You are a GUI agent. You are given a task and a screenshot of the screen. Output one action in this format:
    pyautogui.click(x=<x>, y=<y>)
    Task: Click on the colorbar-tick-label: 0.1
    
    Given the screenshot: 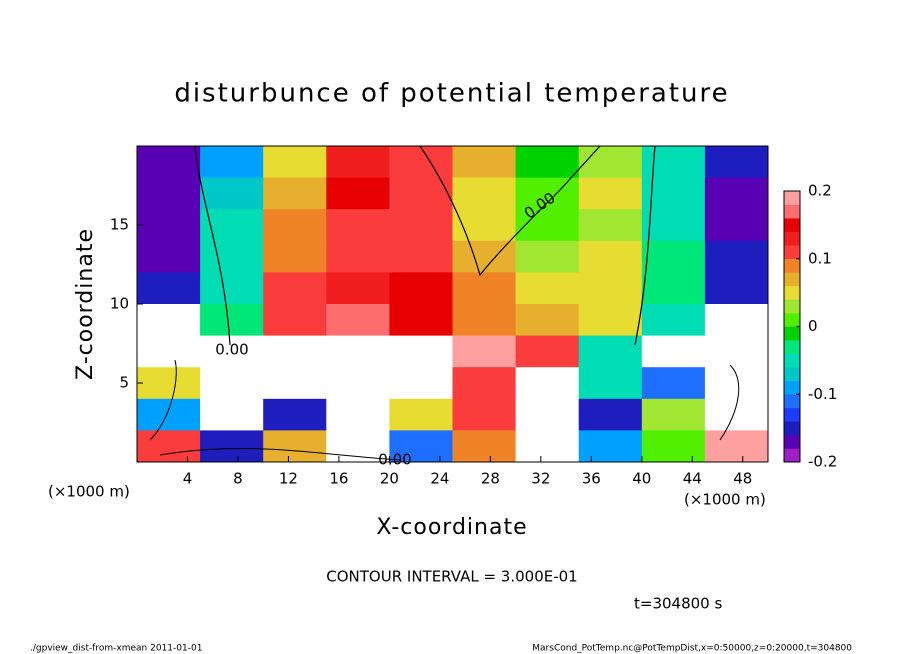 What is the action you would take?
    pyautogui.click(x=820, y=258)
    